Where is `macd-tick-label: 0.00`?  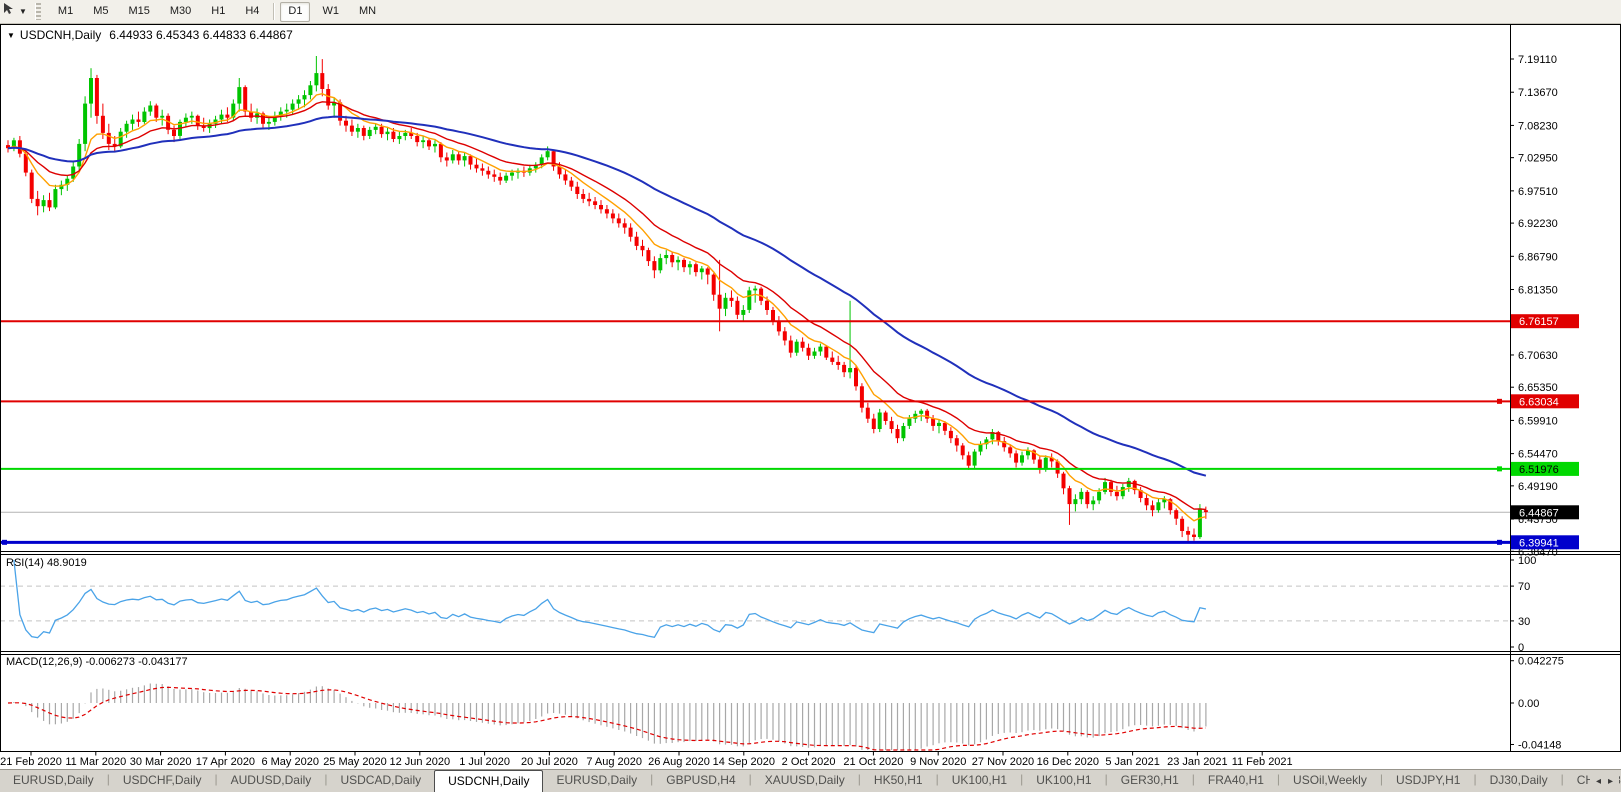
macd-tick-label: 0.00 is located at coordinates (1528, 704).